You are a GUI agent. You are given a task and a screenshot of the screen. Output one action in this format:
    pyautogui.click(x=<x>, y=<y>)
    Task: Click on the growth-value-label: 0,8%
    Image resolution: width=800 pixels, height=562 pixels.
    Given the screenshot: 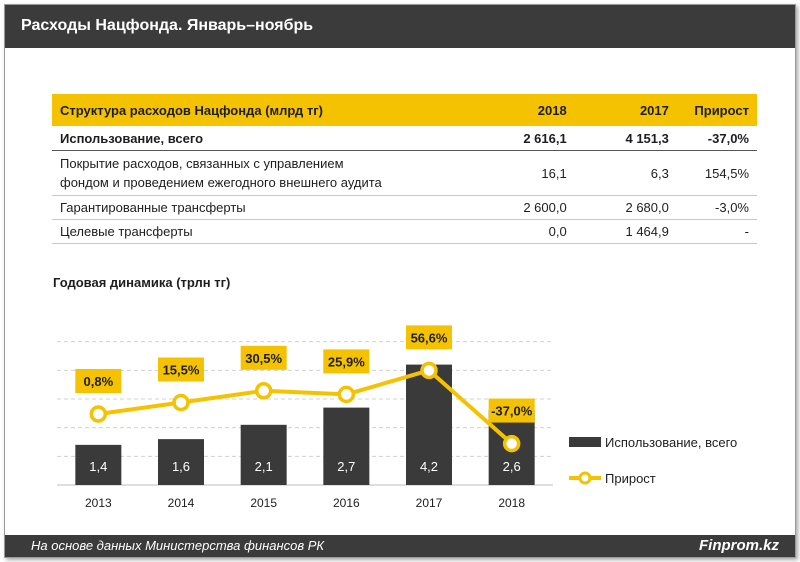 What is the action you would take?
    pyautogui.click(x=99, y=381)
    